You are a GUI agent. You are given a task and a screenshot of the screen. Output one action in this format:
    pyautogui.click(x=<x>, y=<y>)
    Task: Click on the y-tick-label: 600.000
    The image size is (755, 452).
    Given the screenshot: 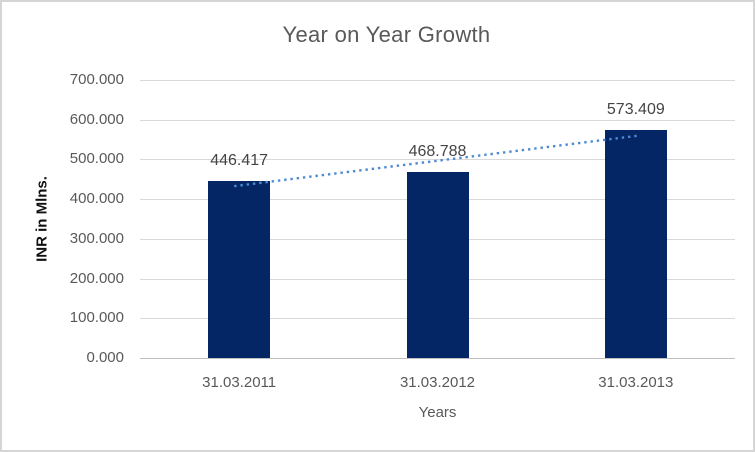 What is the action you would take?
    pyautogui.click(x=96, y=119)
    